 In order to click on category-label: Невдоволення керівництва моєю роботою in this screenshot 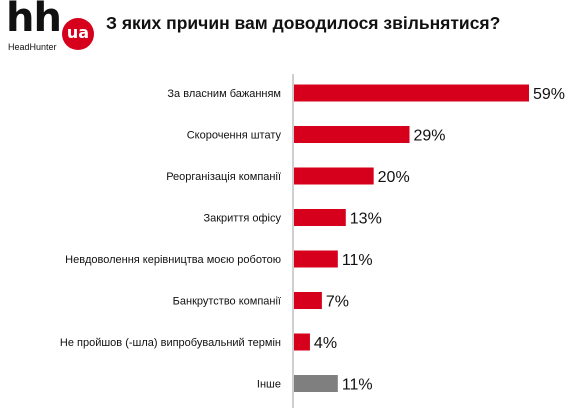, I will do `click(173, 260)`.